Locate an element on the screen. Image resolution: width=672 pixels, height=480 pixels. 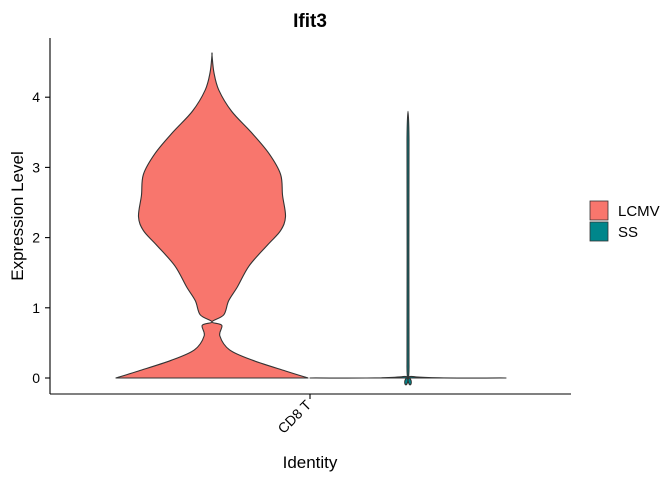
y-tick-label: 2 is located at coordinates (36, 238).